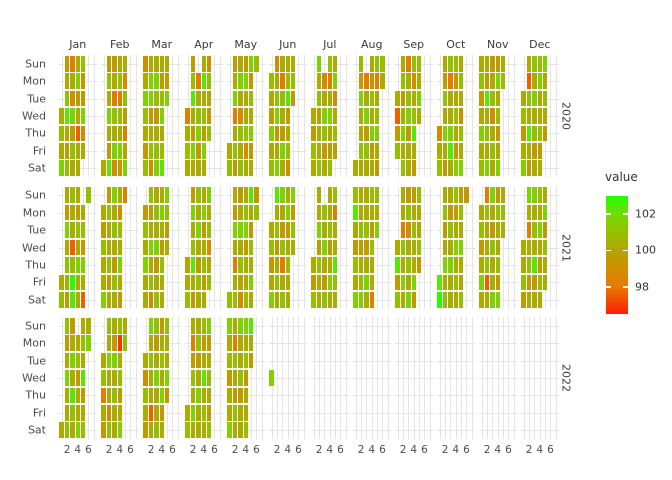  Describe the element at coordinates (36, 99) in the screenshot. I see `weekday-label: Tue` at that location.